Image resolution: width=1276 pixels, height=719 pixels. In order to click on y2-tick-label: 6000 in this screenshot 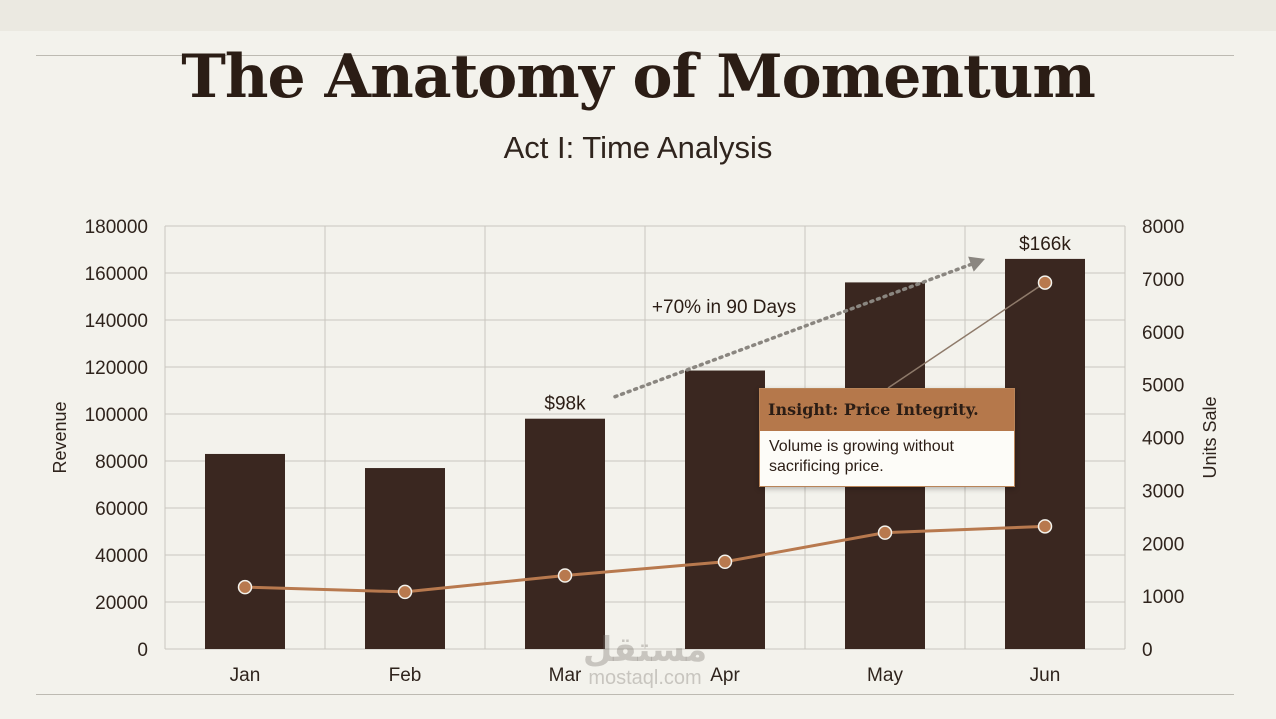, I will do `click(1163, 333)`.